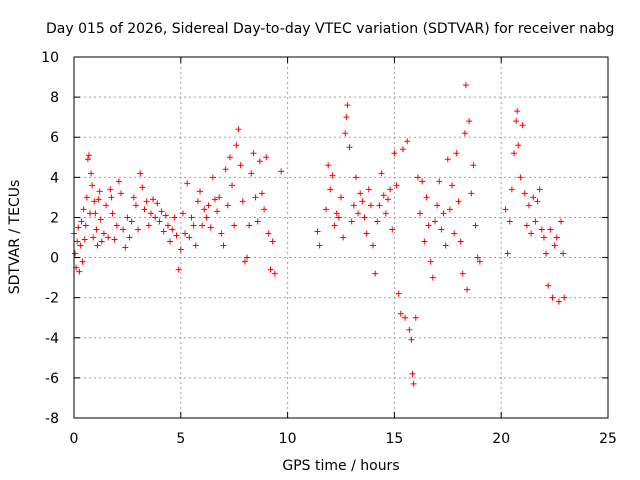 The image size is (640, 480). What do you see at coordinates (608, 439) in the screenshot?
I see `x-tick-label: 25` at bounding box center [608, 439].